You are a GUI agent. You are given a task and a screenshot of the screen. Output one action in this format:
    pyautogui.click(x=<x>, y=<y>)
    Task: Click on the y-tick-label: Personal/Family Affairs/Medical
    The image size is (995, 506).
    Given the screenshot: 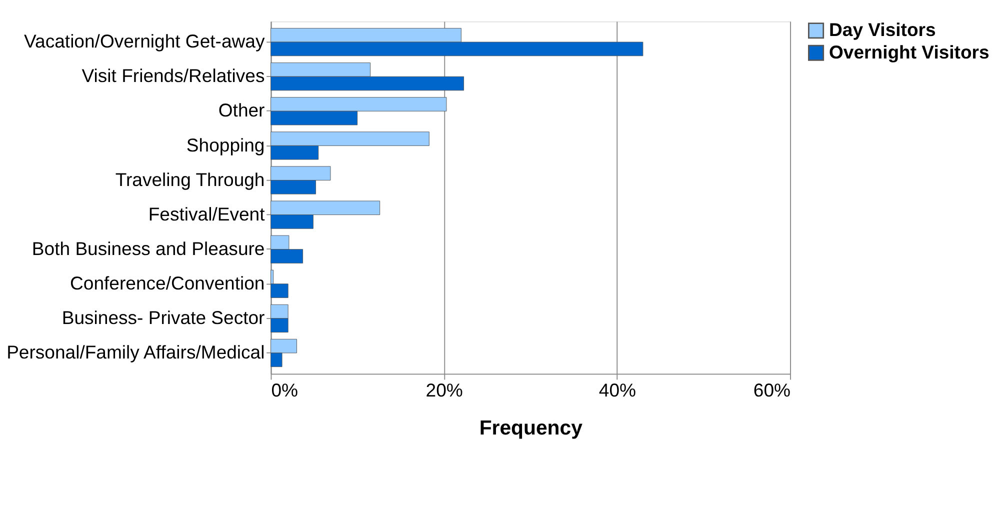 What is the action you would take?
    pyautogui.click(x=135, y=352)
    